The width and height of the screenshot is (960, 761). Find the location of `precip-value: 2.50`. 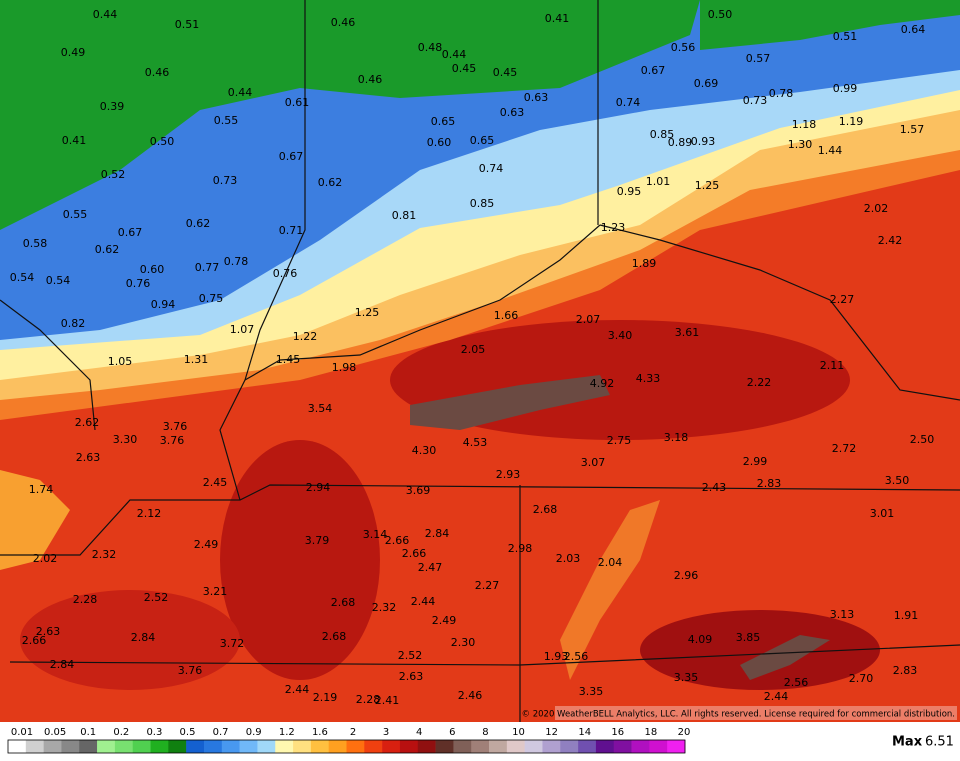

precip-value: 2.50 is located at coordinates (922, 439).